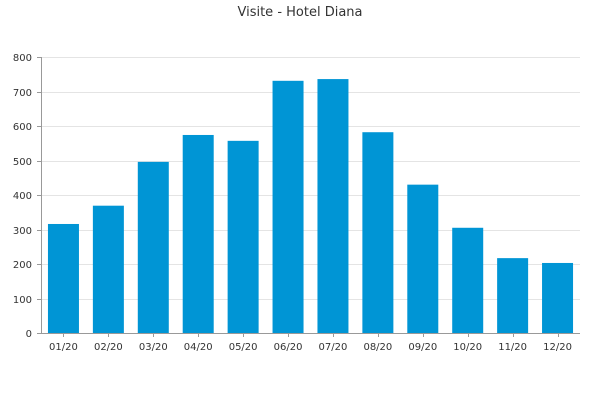  Describe the element at coordinates (422, 347) in the screenshot. I see `x-tick-label: 09/20` at that location.